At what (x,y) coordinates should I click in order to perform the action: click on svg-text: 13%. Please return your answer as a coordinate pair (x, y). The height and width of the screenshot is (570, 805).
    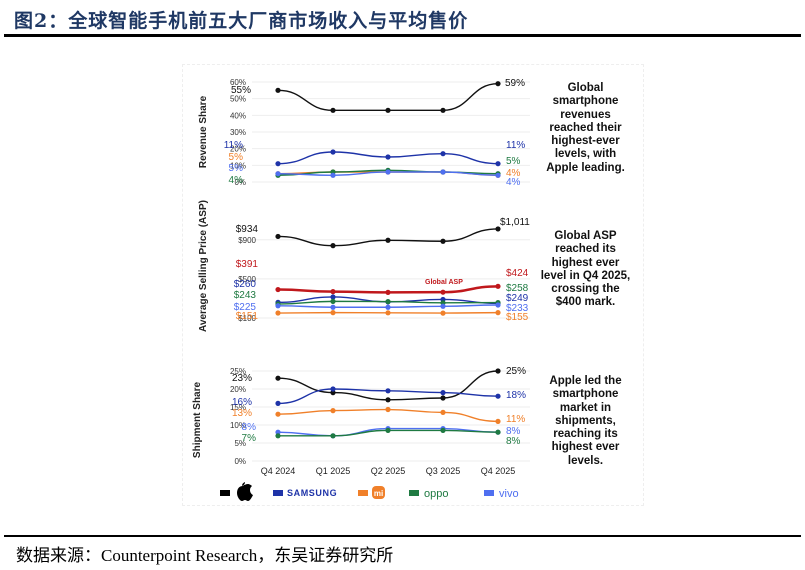
    Looking at the image, I should click on (242, 413).